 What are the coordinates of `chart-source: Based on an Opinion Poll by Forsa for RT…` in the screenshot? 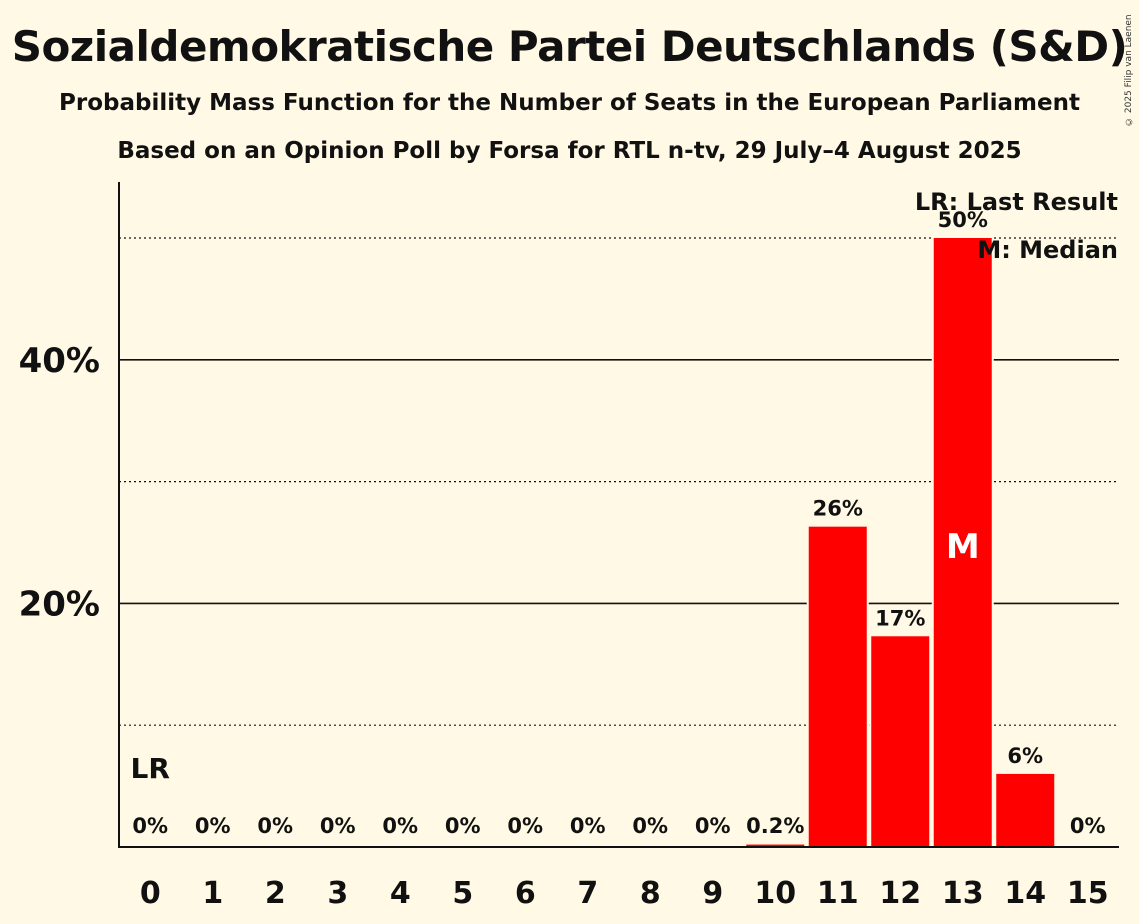 It's located at (569, 151).